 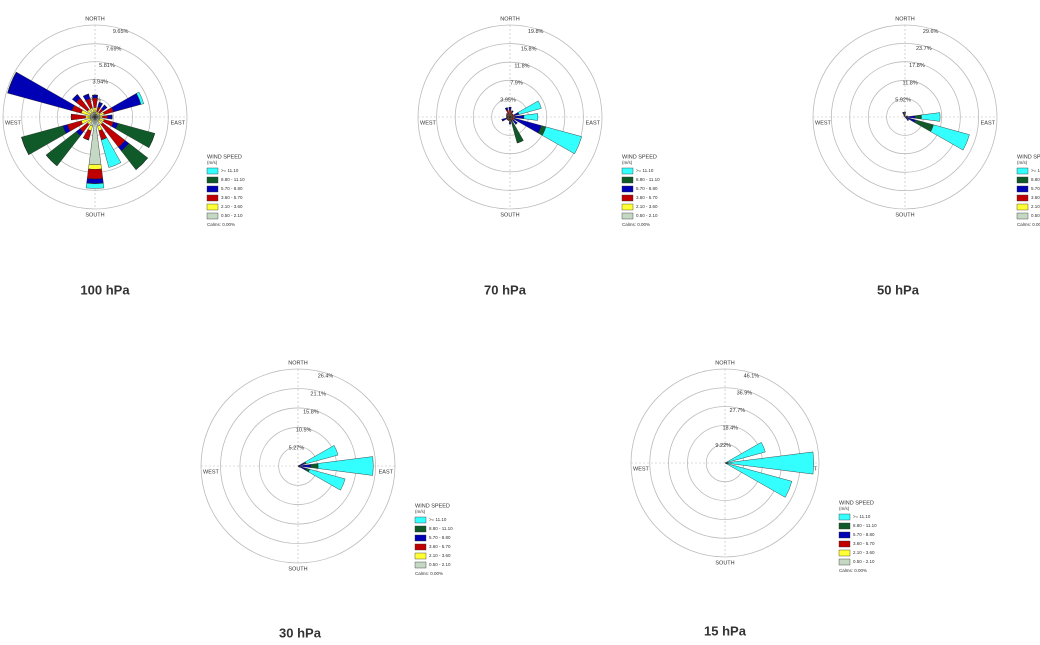 I want to click on ring-label: 21.1%, so click(x=318, y=395).